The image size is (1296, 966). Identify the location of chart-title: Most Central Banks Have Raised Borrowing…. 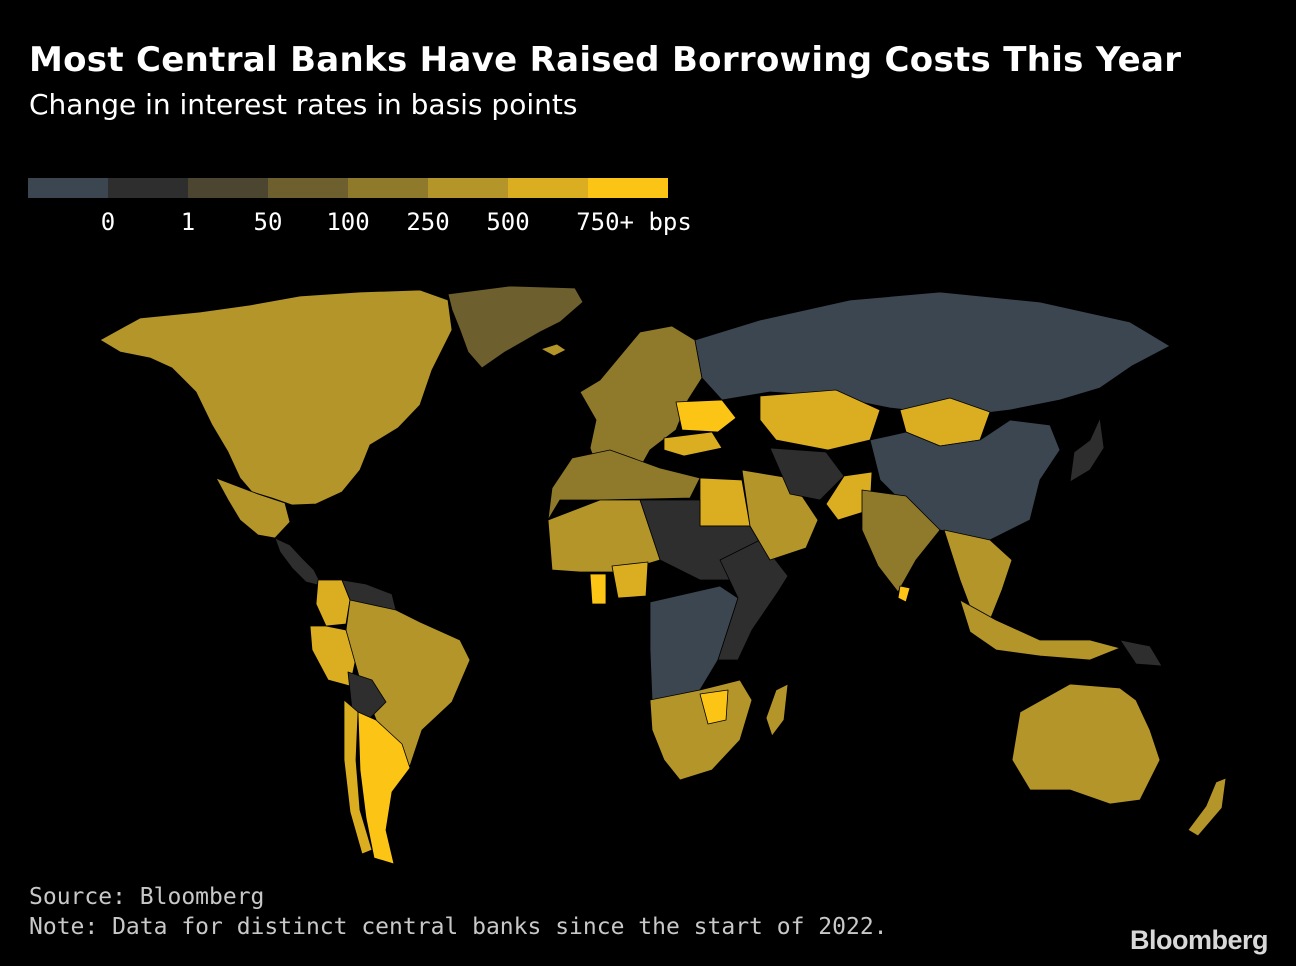
(605, 60).